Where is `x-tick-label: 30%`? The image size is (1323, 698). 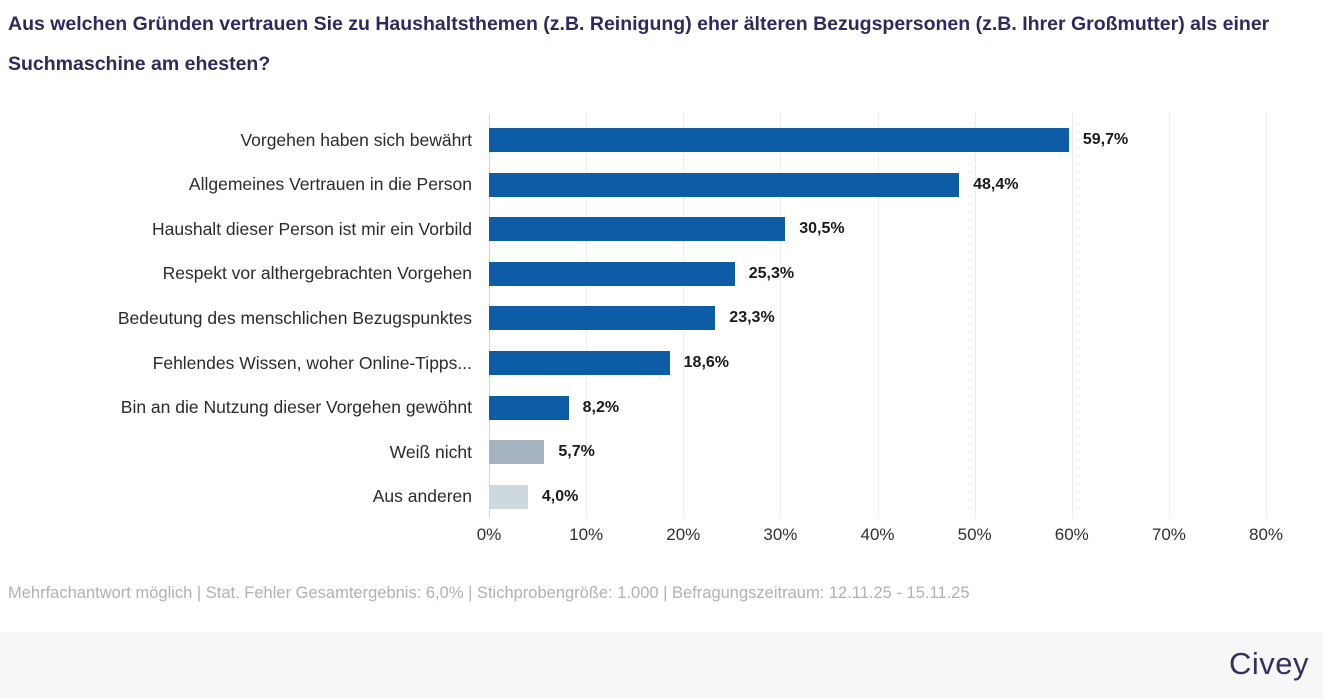
x-tick-label: 30% is located at coordinates (780, 534).